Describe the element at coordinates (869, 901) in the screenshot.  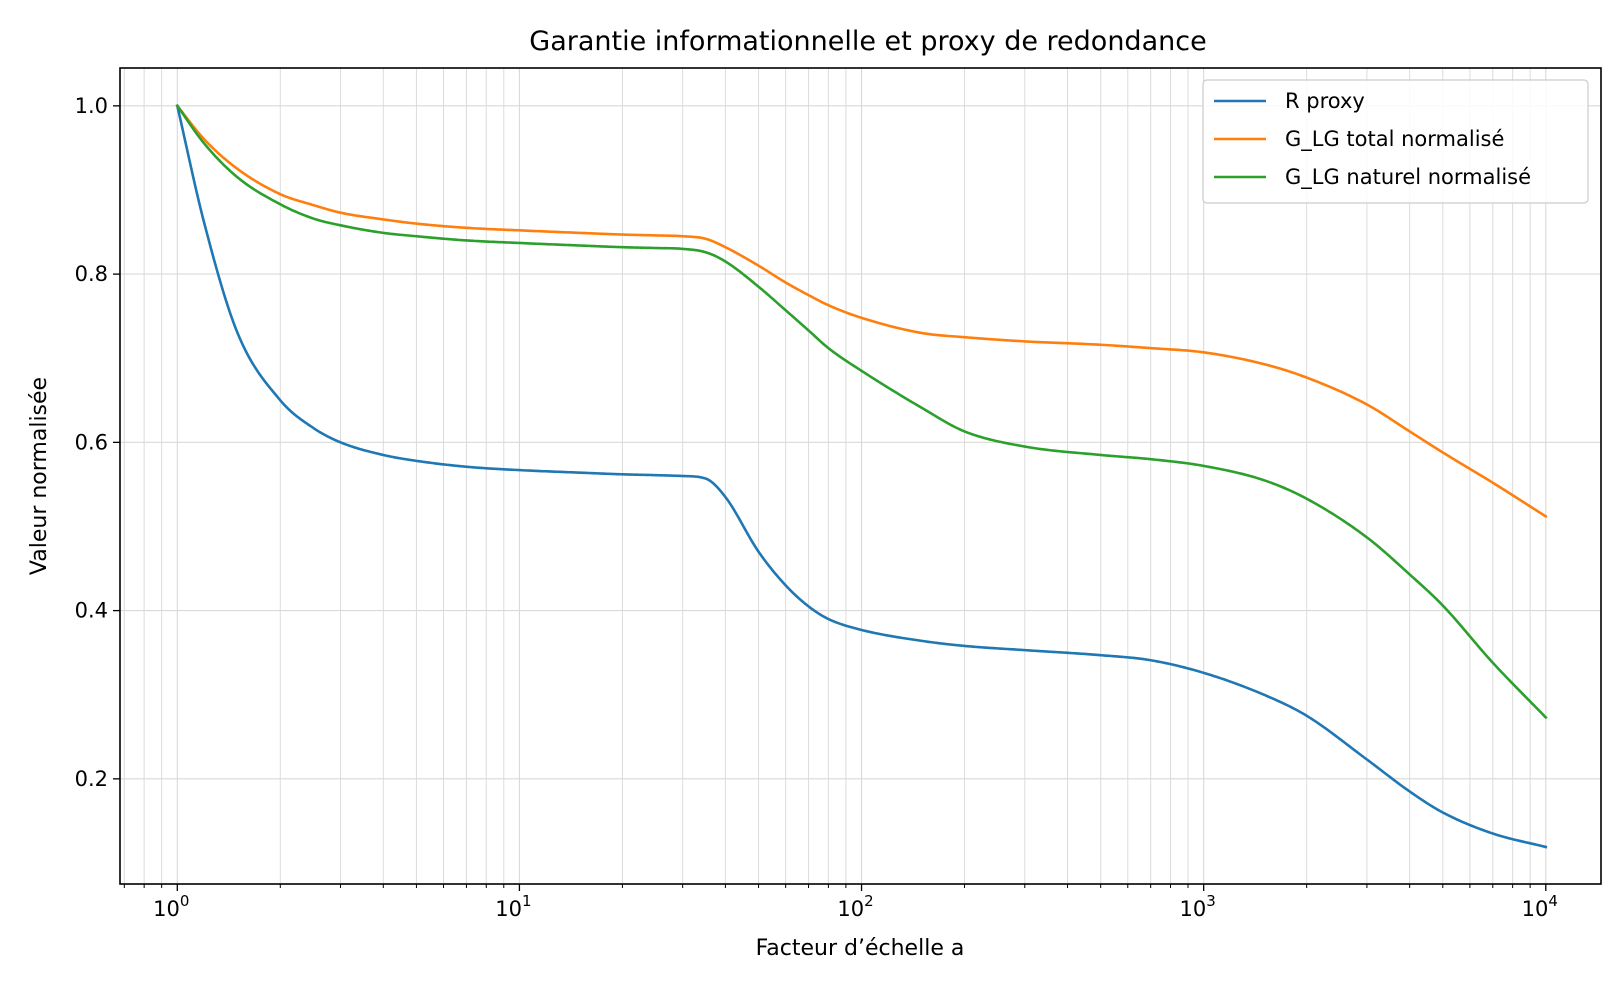
I see `x-tick-exponent: 2` at that location.